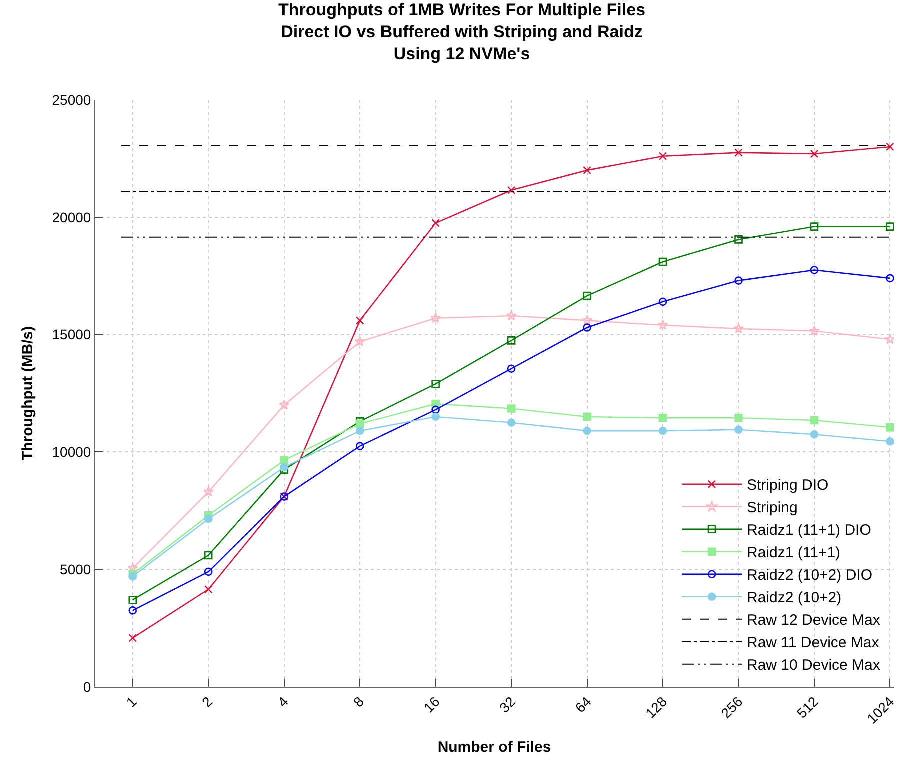 This screenshot has height=764, width=924. Describe the element at coordinates (87, 686) in the screenshot. I see `y-tick-label: 0` at that location.